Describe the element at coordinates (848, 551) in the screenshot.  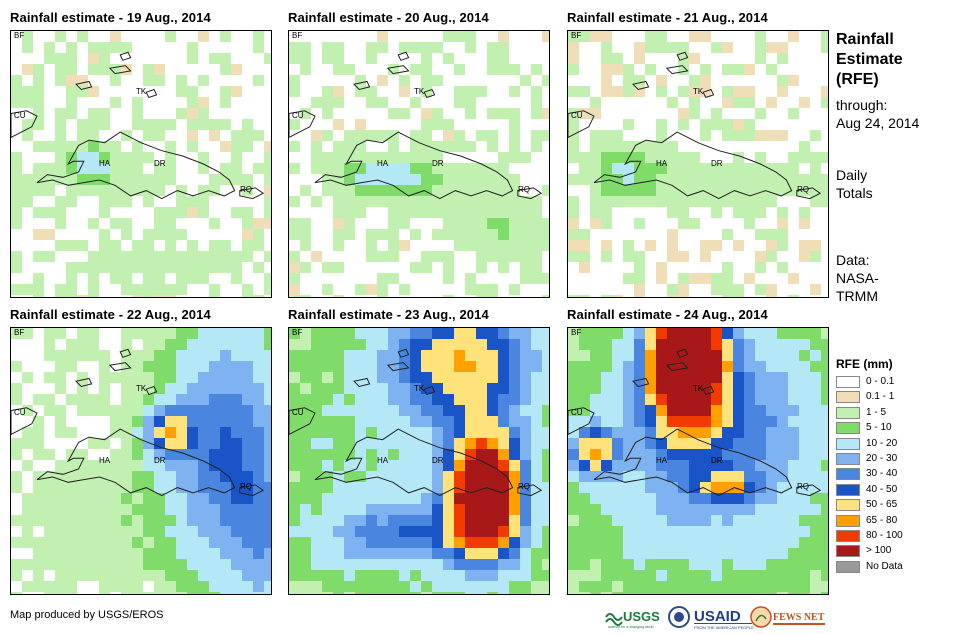
I see `legend-swatch` at that location.